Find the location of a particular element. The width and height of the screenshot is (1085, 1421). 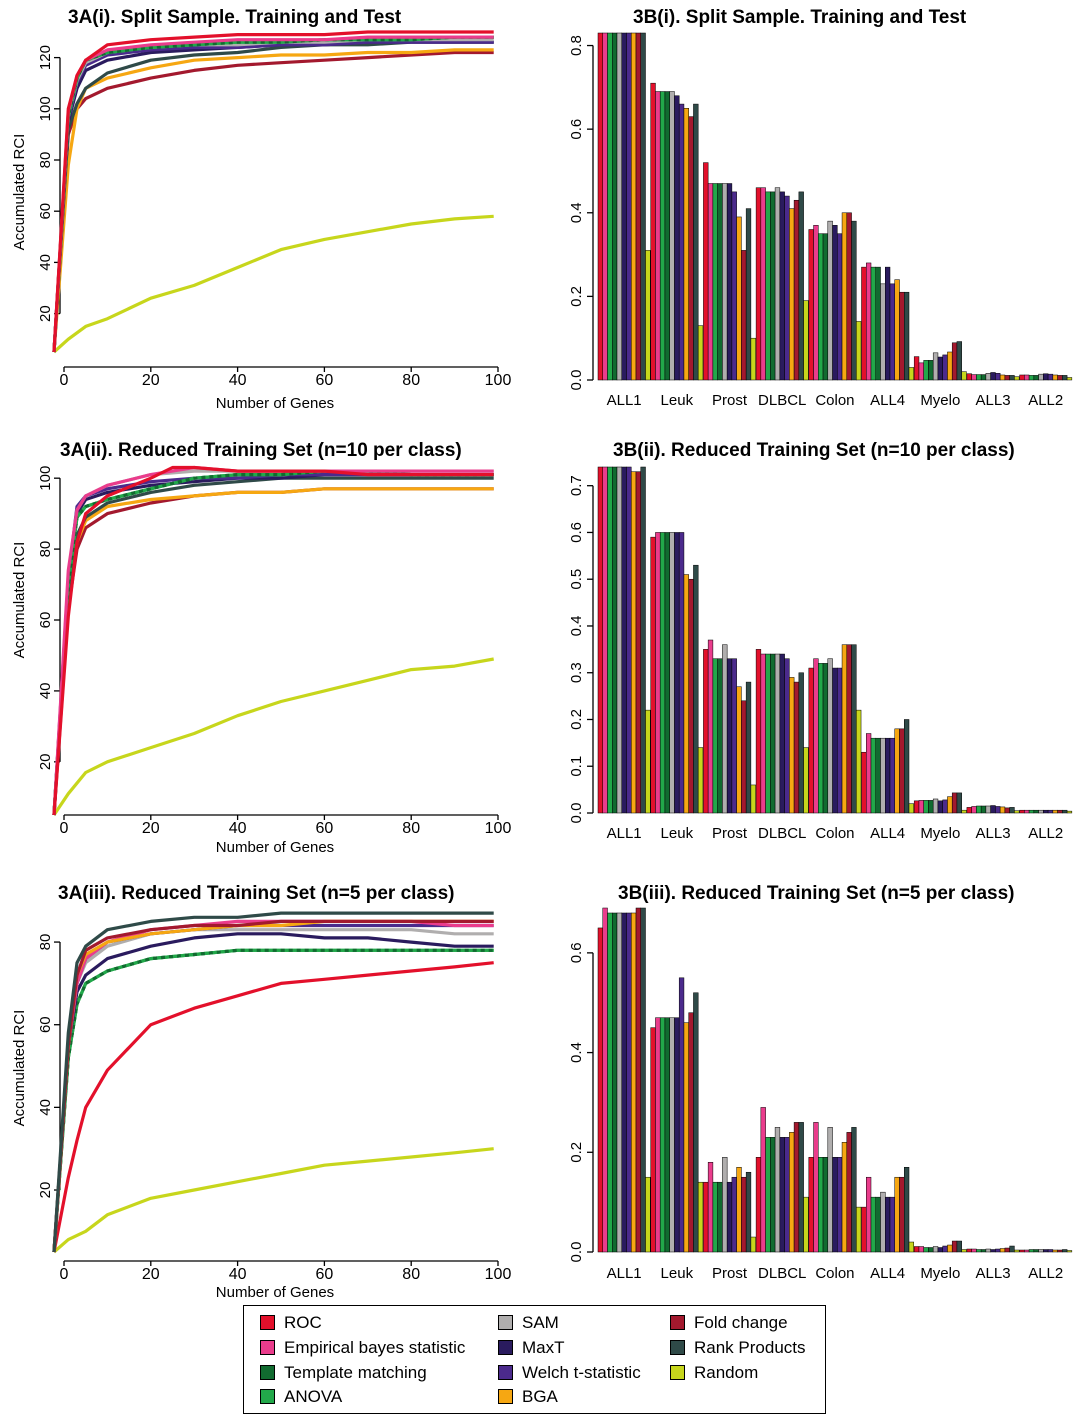

bar-leuk-empirical-bayes-statistic is located at coordinates (658, 673).